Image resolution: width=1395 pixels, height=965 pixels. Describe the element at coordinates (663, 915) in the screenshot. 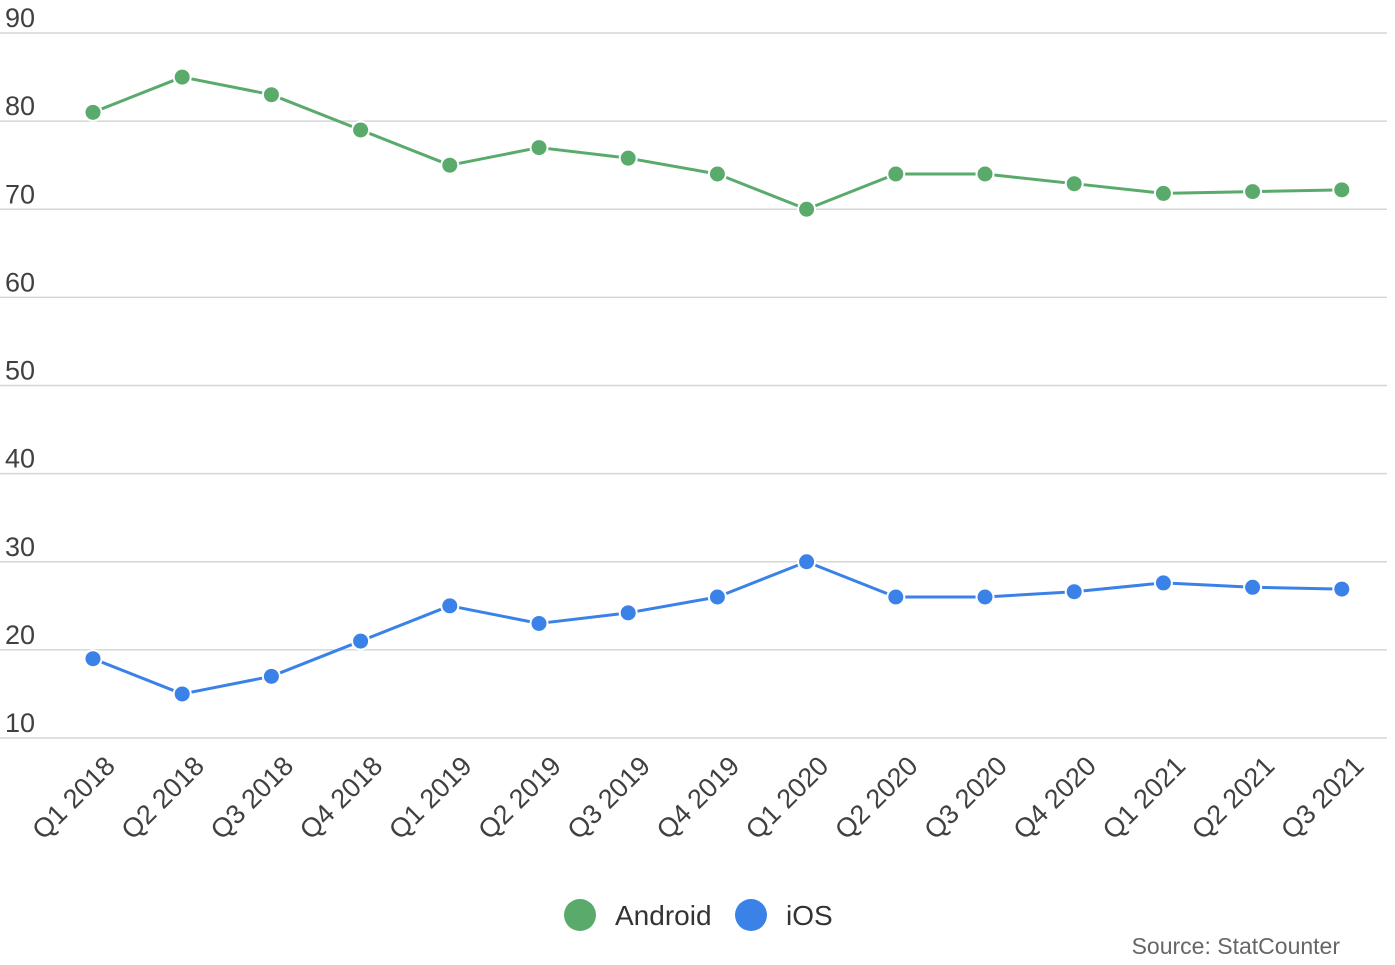

I see `legend-label-android: Android` at that location.